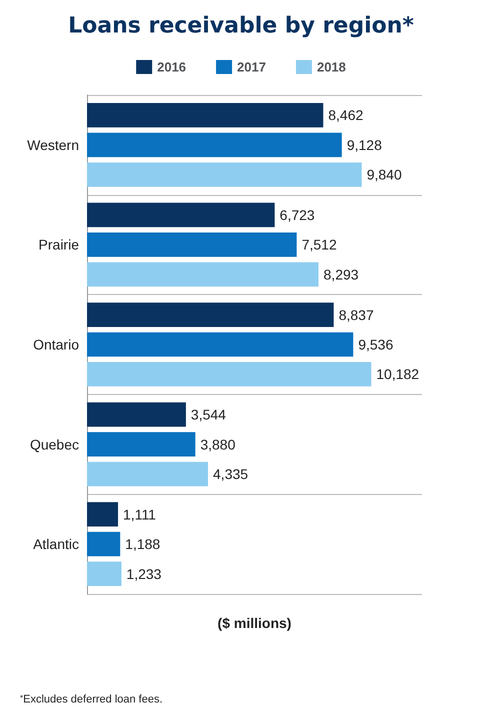 The height and width of the screenshot is (719, 482). I want to click on chart-title: Loans receivable by region*, so click(241, 26).